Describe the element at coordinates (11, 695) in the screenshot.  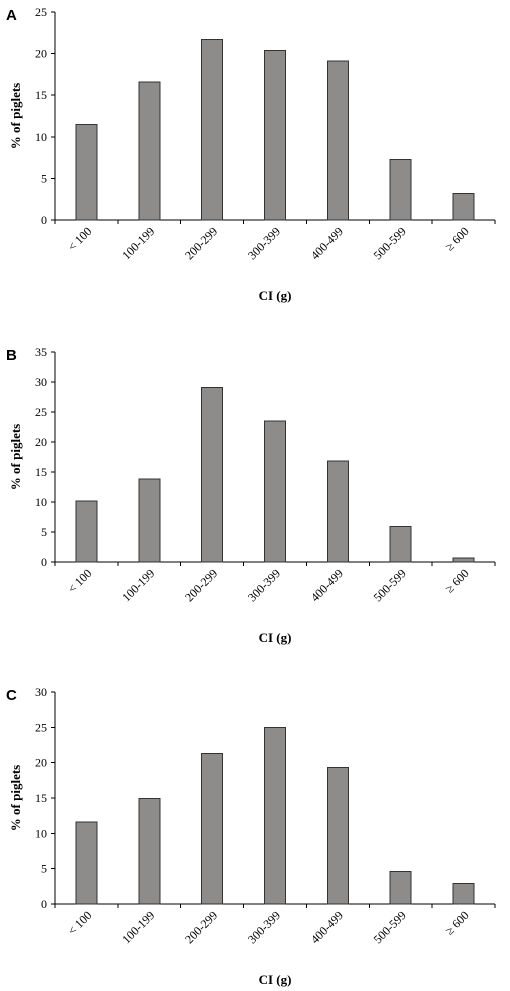
I see `panel-letter: C` at that location.